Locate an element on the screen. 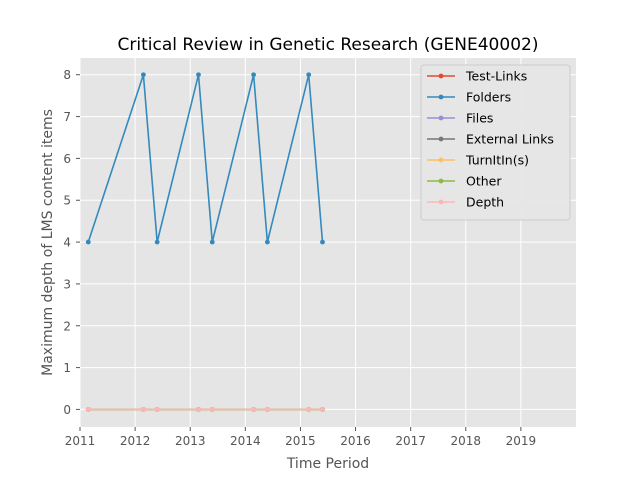  x-tick-label: 2012 is located at coordinates (135, 441).